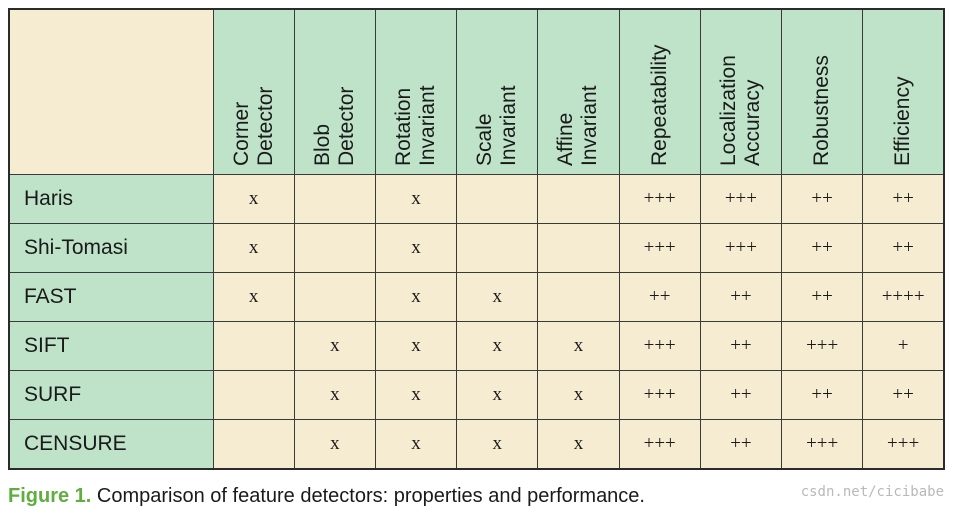 This screenshot has height=517, width=954. What do you see at coordinates (111, 345) in the screenshot?
I see `row-header: SIFT` at bounding box center [111, 345].